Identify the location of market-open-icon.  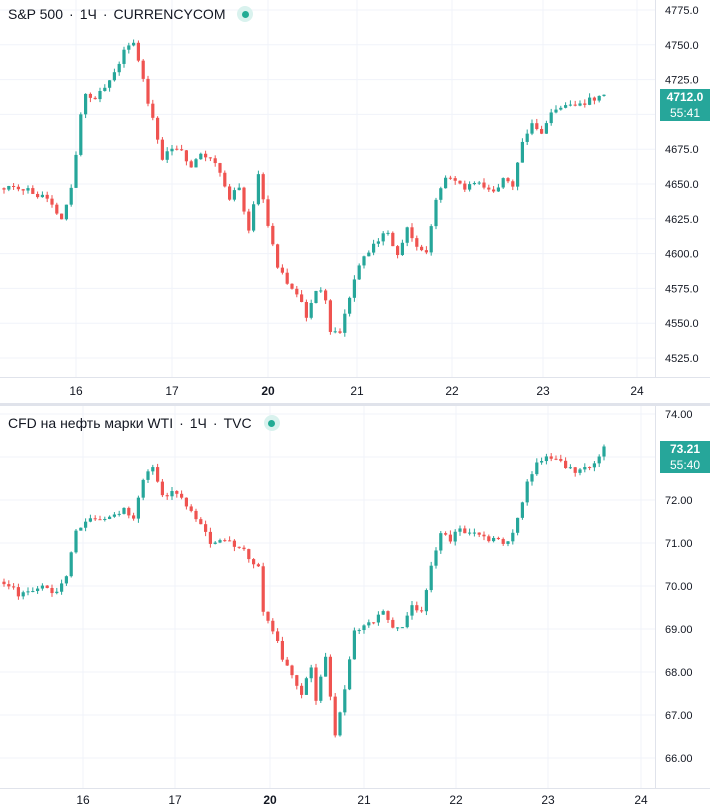
(245, 14).